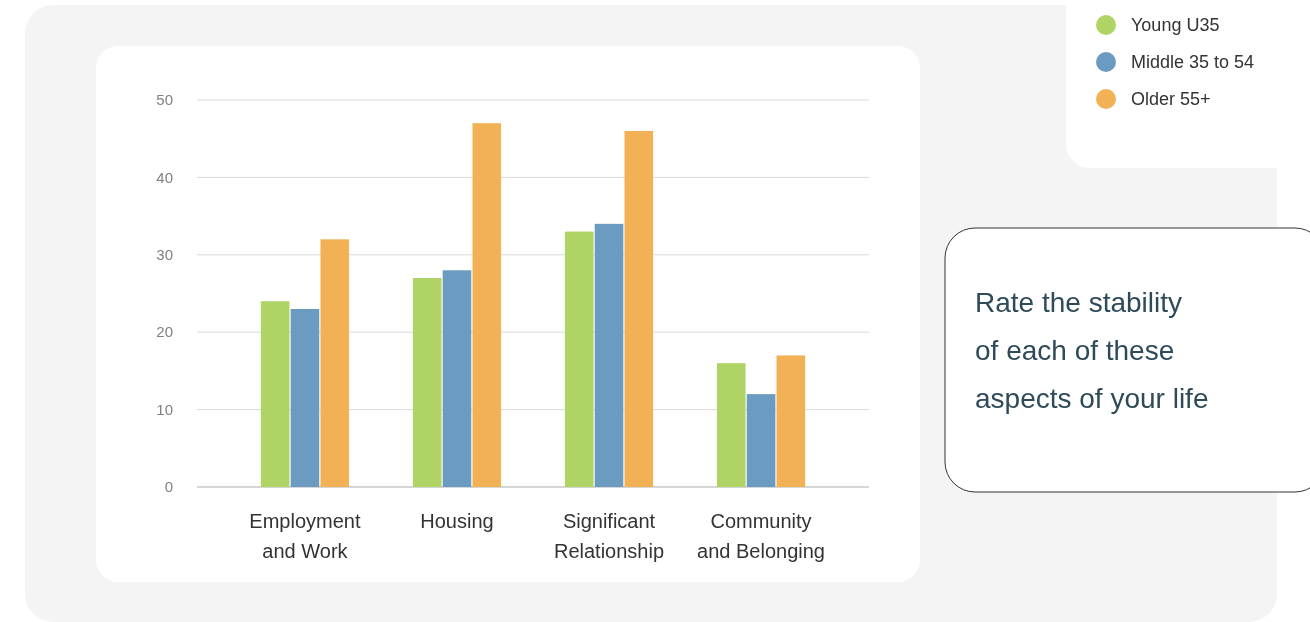 The height and width of the screenshot is (622, 1310). What do you see at coordinates (457, 521) in the screenshot?
I see `x-tick-label: Housing` at bounding box center [457, 521].